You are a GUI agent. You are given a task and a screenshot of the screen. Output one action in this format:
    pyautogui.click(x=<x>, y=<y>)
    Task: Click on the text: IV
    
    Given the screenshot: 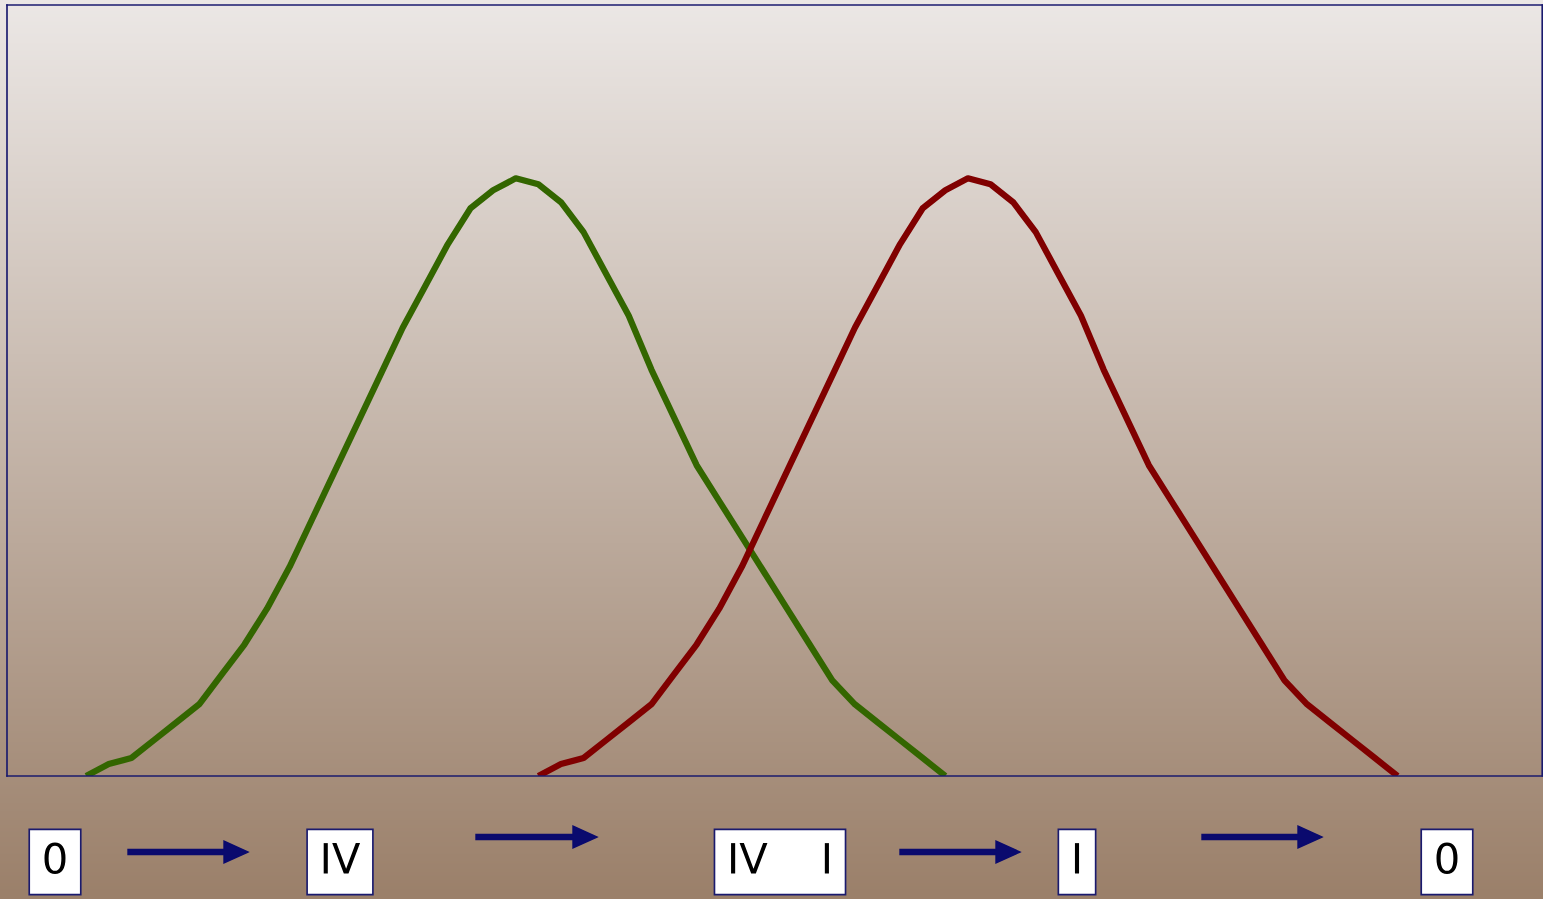 What is the action you would take?
    pyautogui.click(x=342, y=858)
    